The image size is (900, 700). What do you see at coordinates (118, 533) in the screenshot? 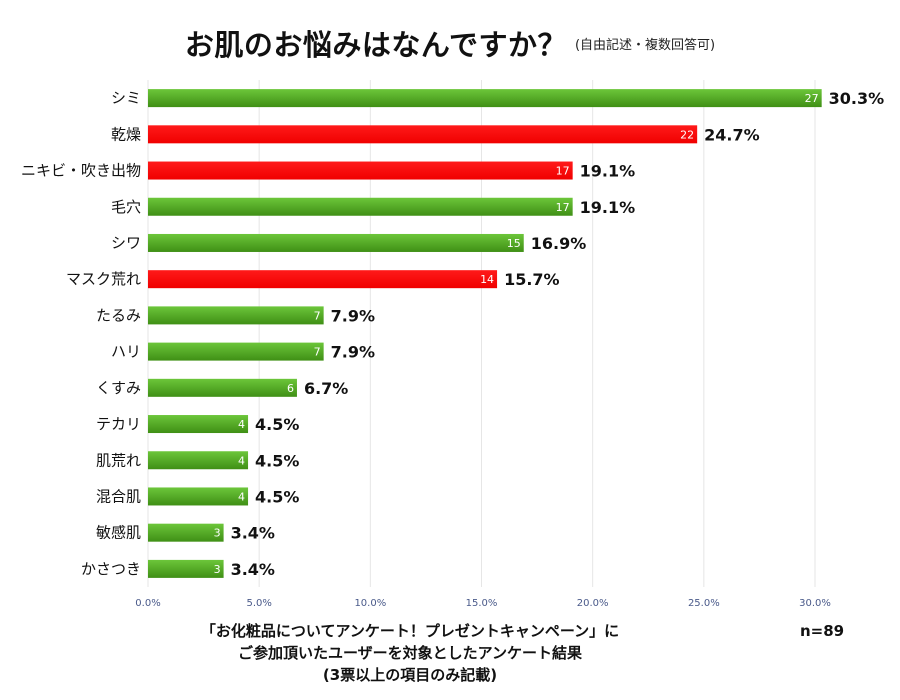
I see `category-label: 敏感肌` at bounding box center [118, 533].